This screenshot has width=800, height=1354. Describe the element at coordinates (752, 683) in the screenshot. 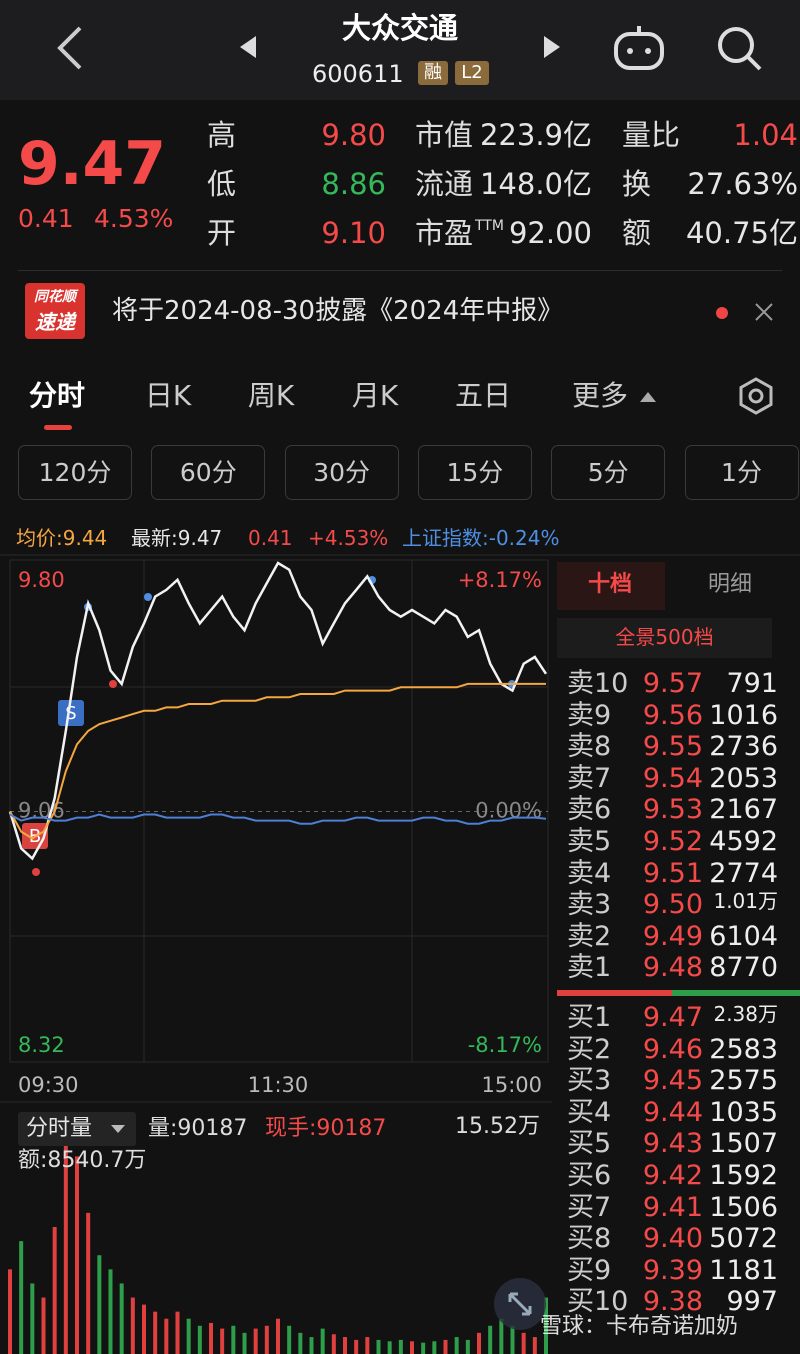

I see `book-volume: 791` at that location.